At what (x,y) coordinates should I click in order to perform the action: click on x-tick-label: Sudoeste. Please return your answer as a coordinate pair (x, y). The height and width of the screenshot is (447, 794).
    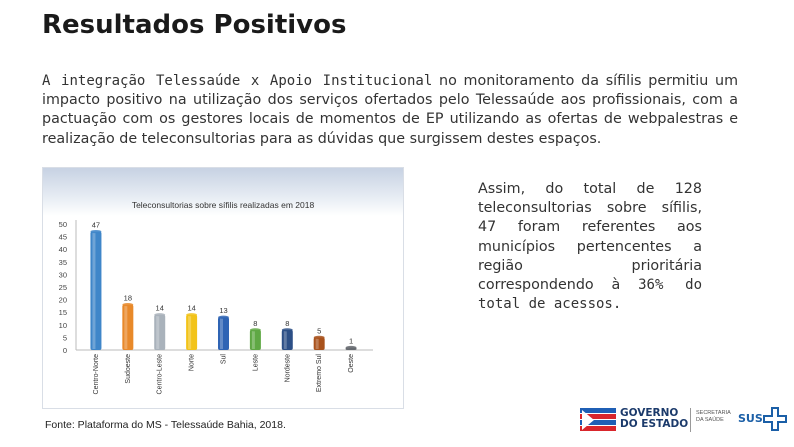
    Looking at the image, I should click on (128, 369).